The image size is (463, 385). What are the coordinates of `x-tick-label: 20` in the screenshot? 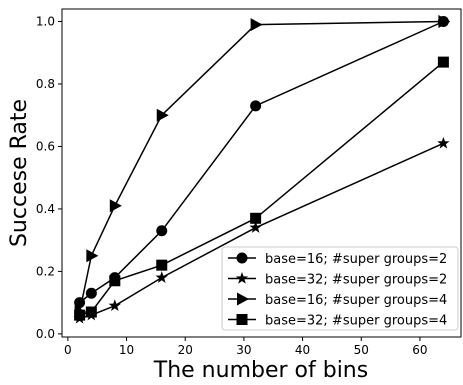 It's located at (185, 350).